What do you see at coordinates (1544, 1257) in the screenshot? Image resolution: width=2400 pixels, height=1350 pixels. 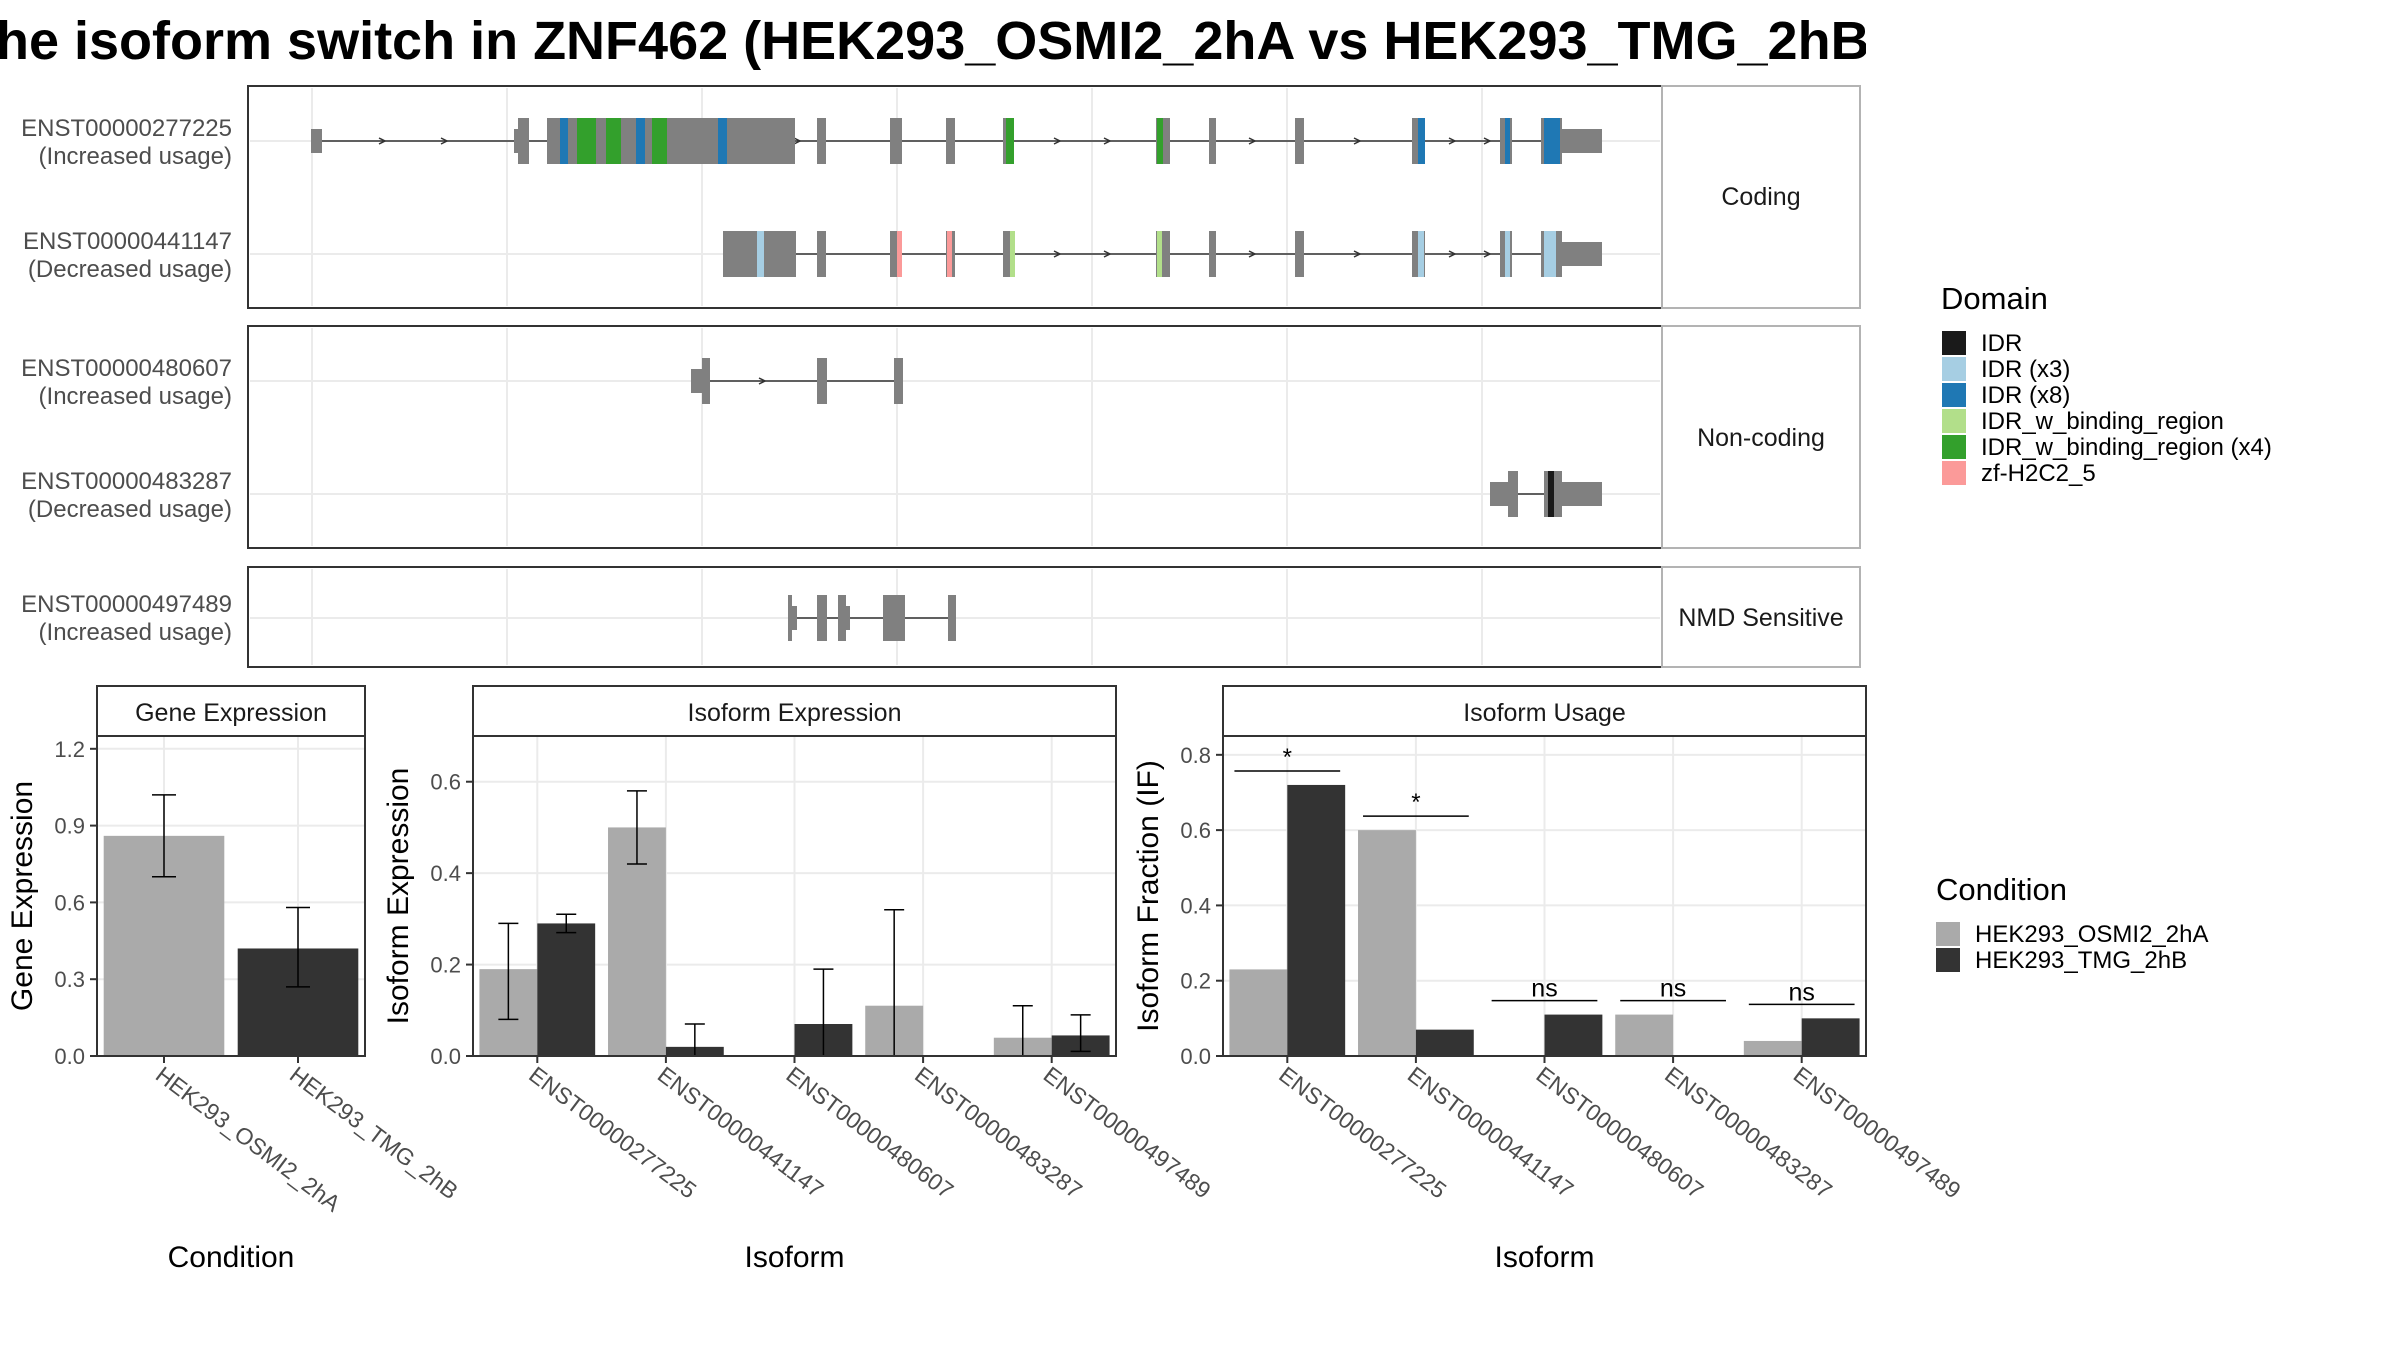 I see `x-axis-title: Isoform` at bounding box center [1544, 1257].